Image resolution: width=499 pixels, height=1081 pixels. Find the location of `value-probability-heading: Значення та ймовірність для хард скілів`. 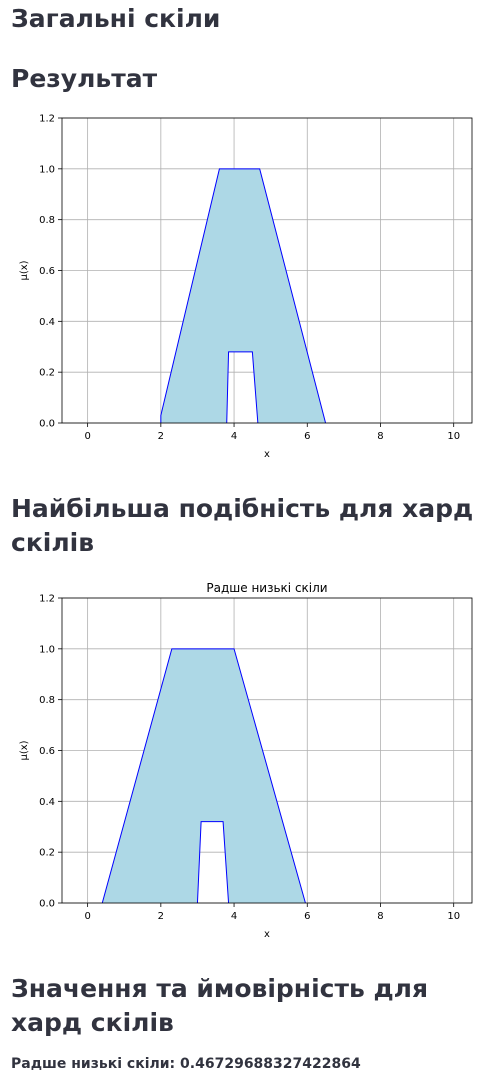

value-probability-heading: Значення та ймовірність для хард скілів is located at coordinates (220, 1005).